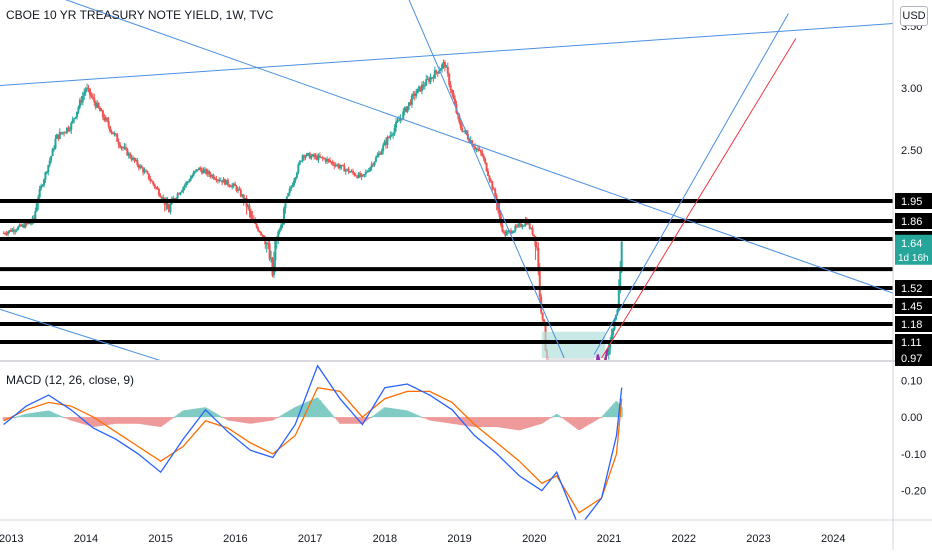 This screenshot has width=932, height=555. What do you see at coordinates (570, 359) in the screenshot?
I see `pattern-fill-zone` at bounding box center [570, 359].